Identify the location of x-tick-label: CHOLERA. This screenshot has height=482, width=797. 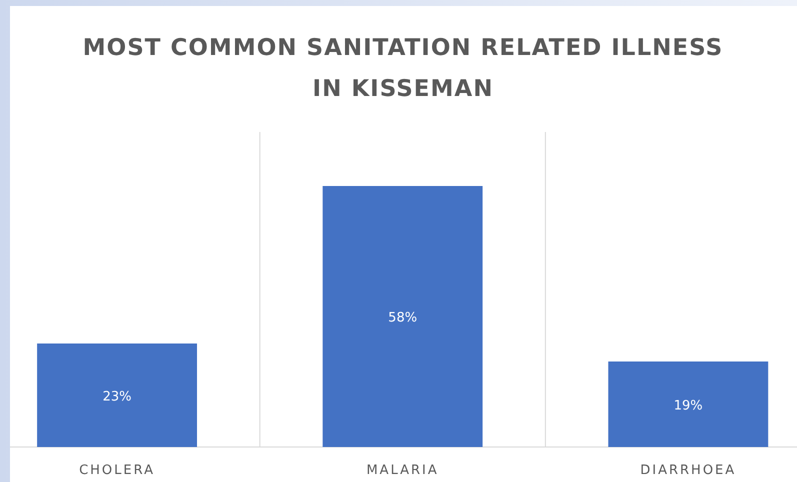
(117, 470).